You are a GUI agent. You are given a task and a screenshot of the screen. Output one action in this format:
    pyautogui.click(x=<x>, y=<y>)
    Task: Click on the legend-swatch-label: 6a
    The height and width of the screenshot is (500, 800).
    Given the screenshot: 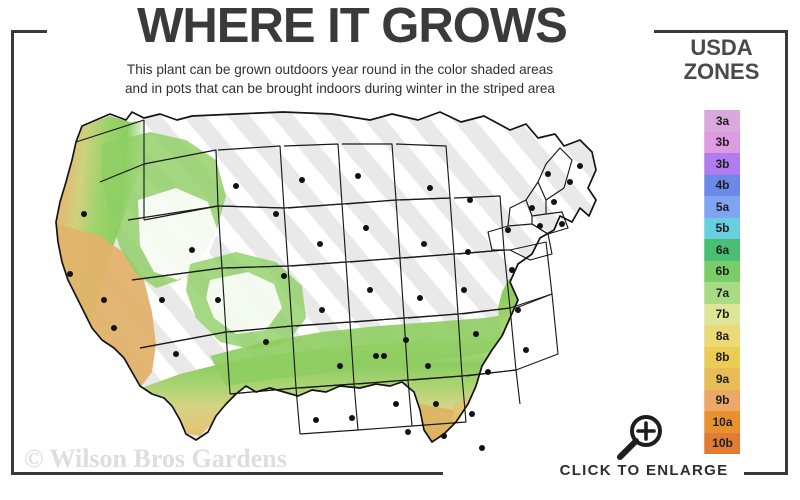 What is the action you would take?
    pyautogui.click(x=722, y=249)
    